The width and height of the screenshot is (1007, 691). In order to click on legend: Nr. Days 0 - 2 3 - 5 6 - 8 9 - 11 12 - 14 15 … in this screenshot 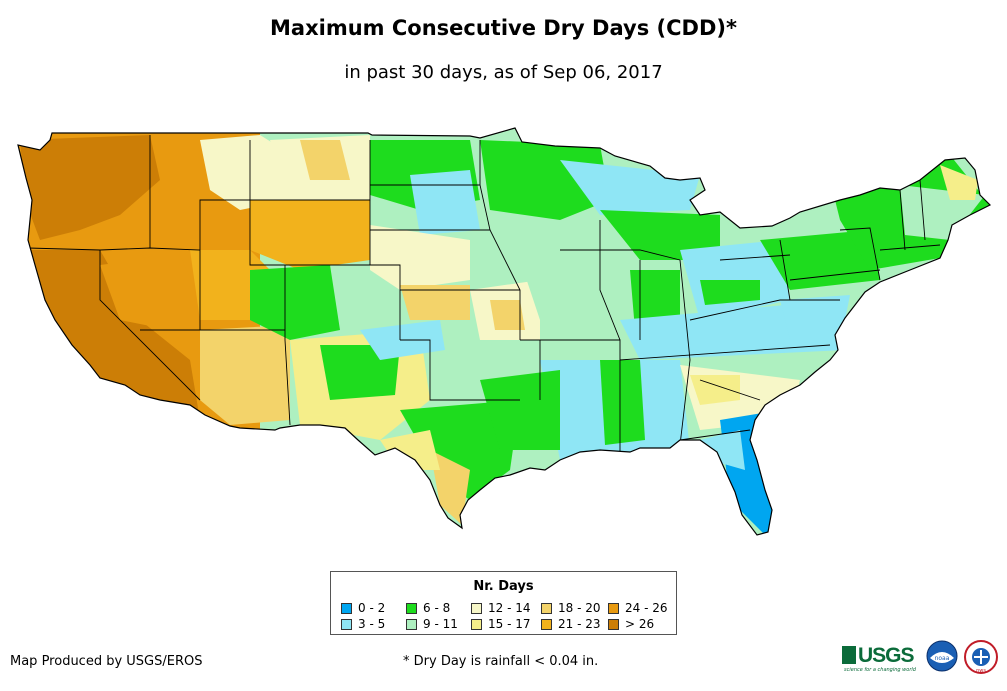, I will do `click(503, 603)`.